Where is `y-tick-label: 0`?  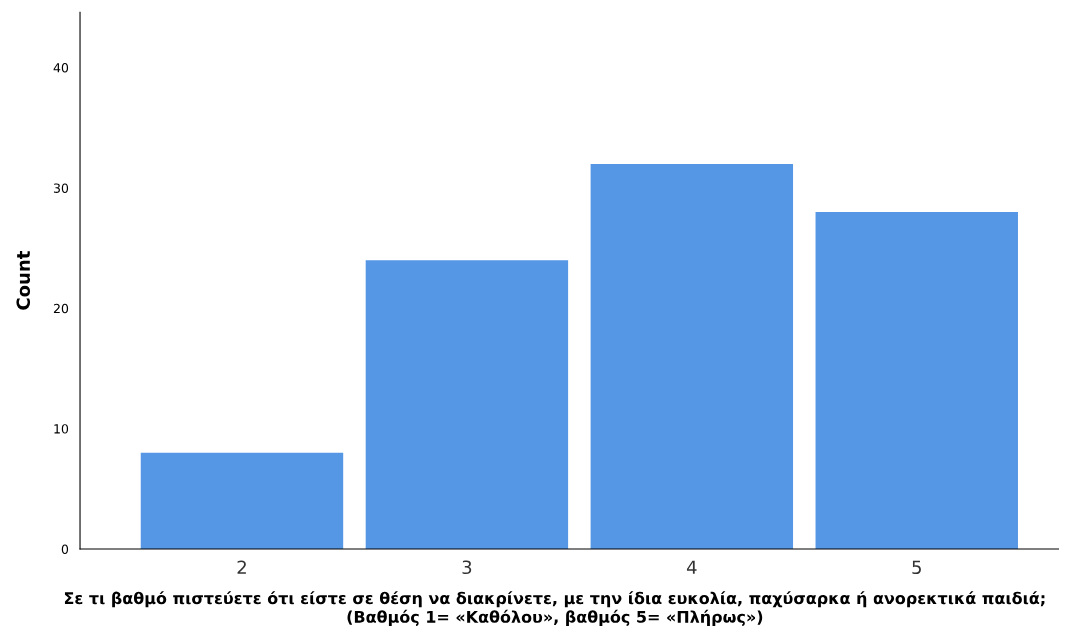 y-tick-label: 0 is located at coordinates (65, 549).